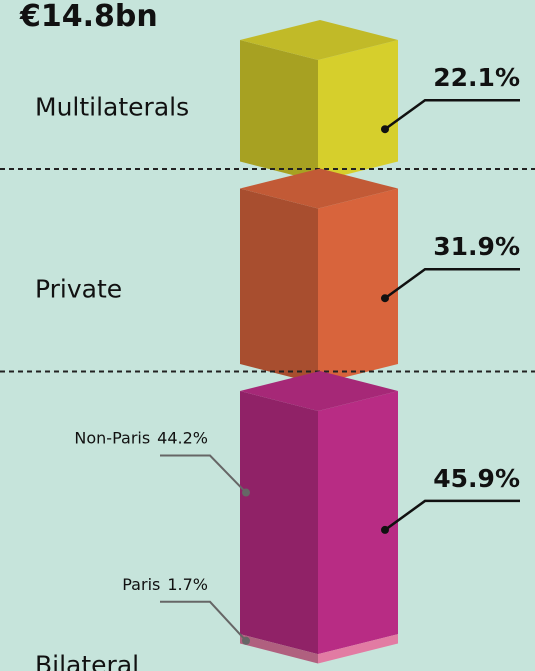 The height and width of the screenshot is (671, 535). I want to click on part-label: Non-Paris 44.2%, so click(141, 438).